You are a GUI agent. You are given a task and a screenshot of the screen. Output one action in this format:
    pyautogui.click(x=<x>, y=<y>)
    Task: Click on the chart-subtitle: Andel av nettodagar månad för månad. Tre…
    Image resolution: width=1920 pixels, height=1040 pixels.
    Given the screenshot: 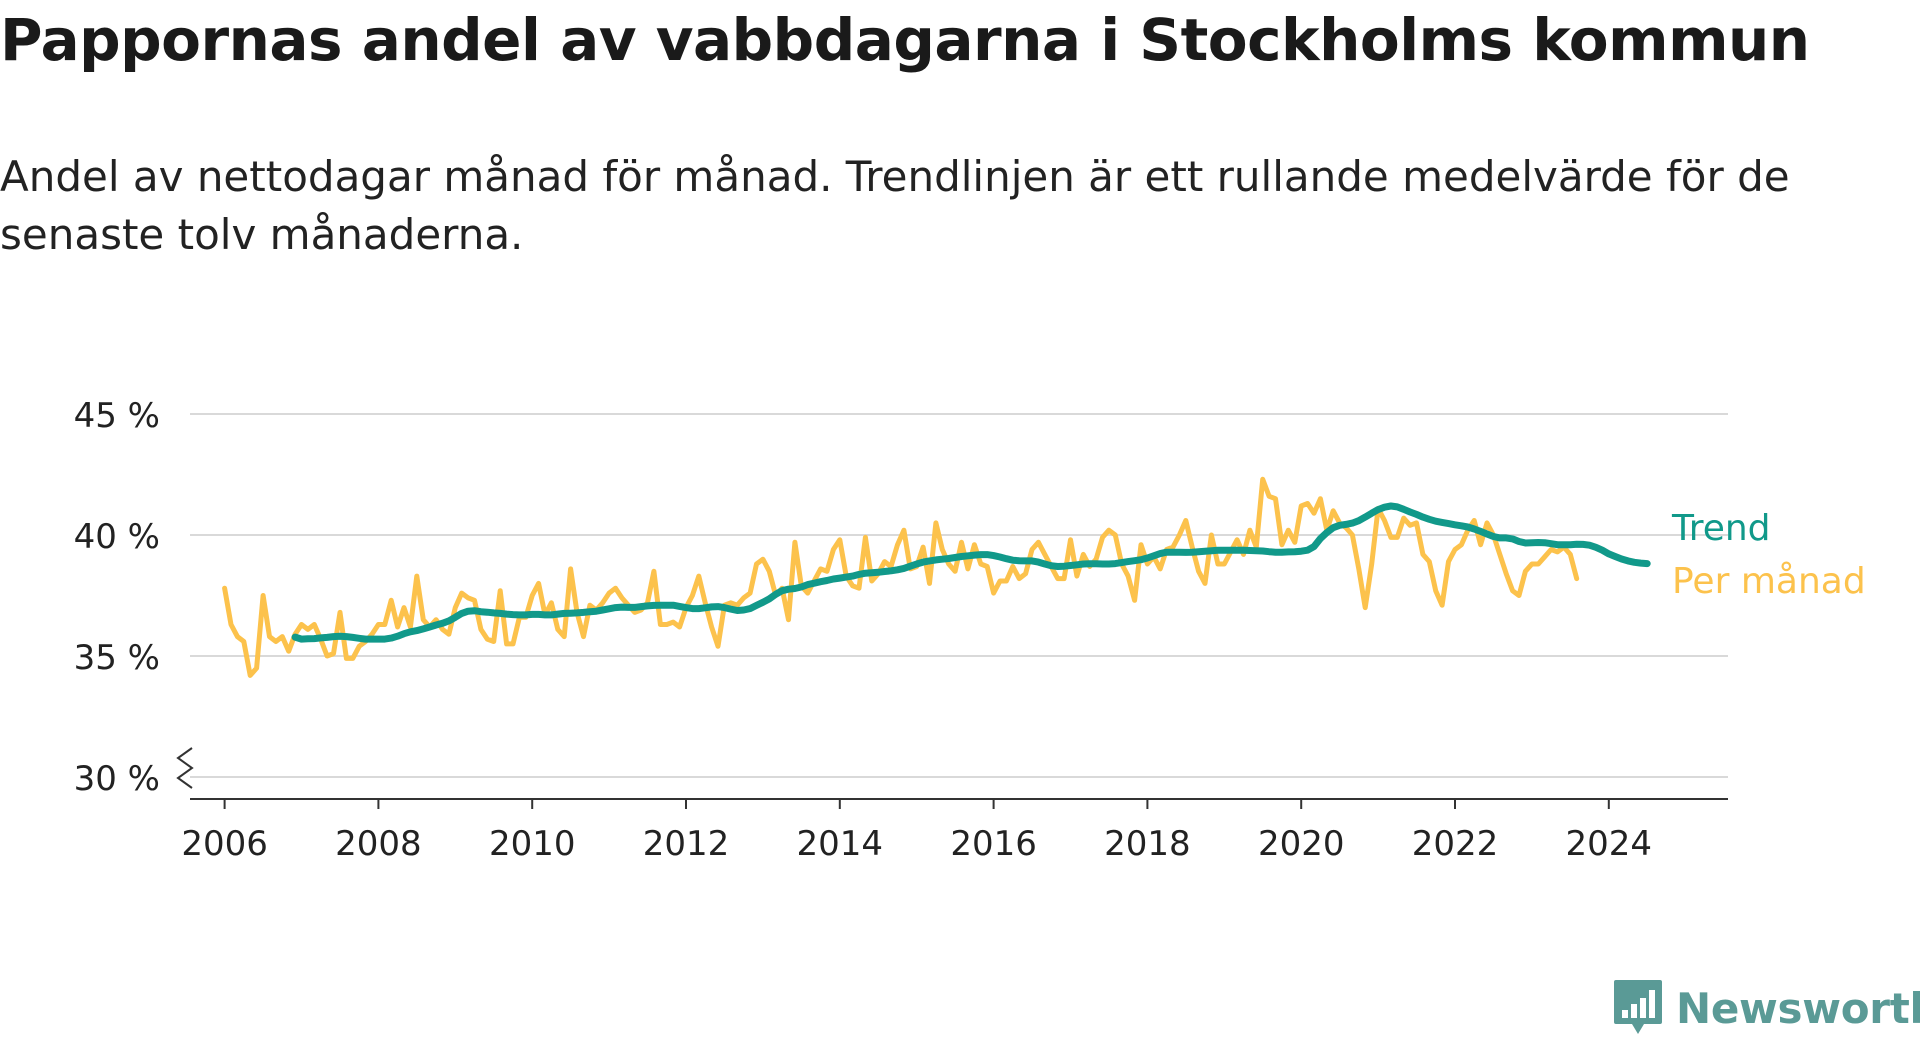 What is the action you would take?
    pyautogui.click(x=895, y=205)
    